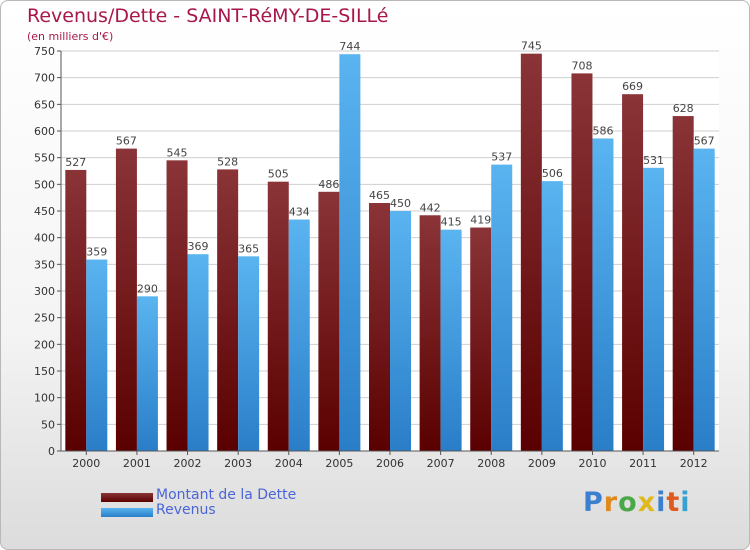 Image resolution: width=750 pixels, height=550 pixels. What do you see at coordinates (339, 463) in the screenshot?
I see `x-tick-label: 2005` at bounding box center [339, 463].